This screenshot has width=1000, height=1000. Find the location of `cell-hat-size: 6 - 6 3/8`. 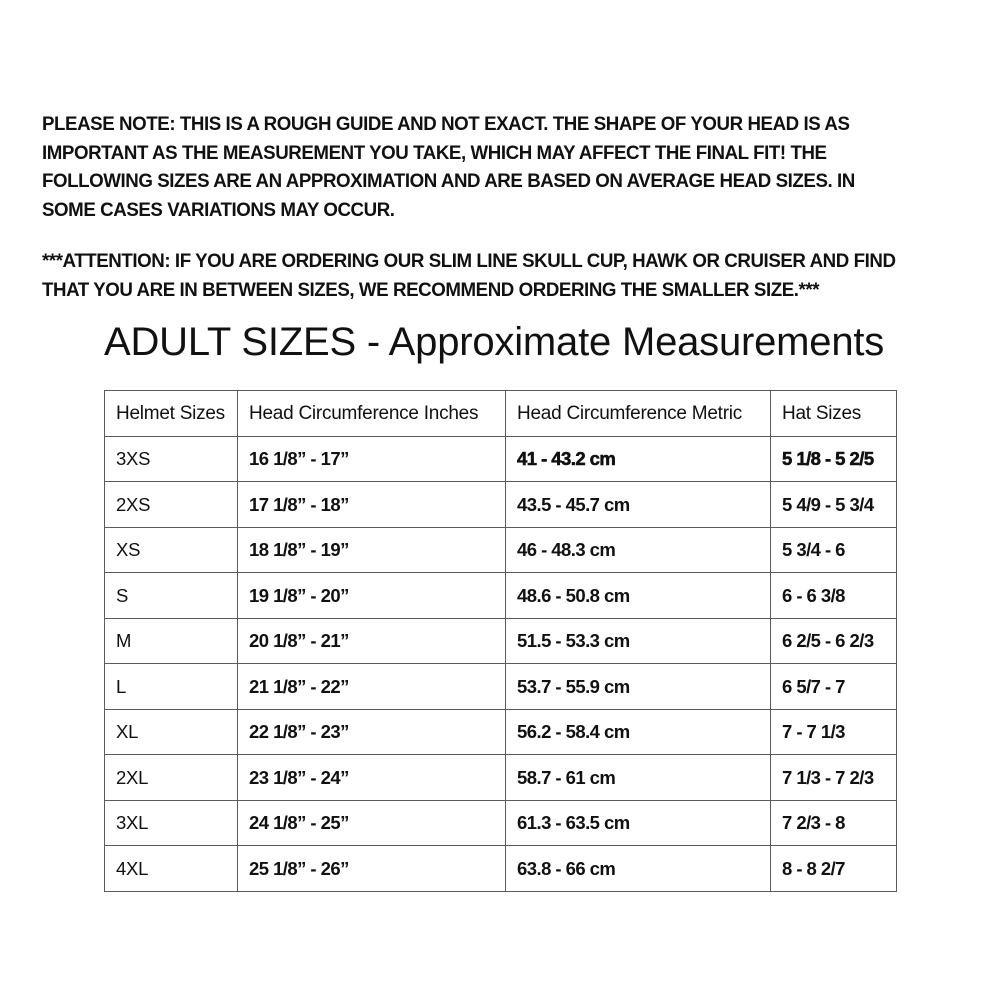

cell-hat-size: 6 - 6 3/8 is located at coordinates (833, 595).